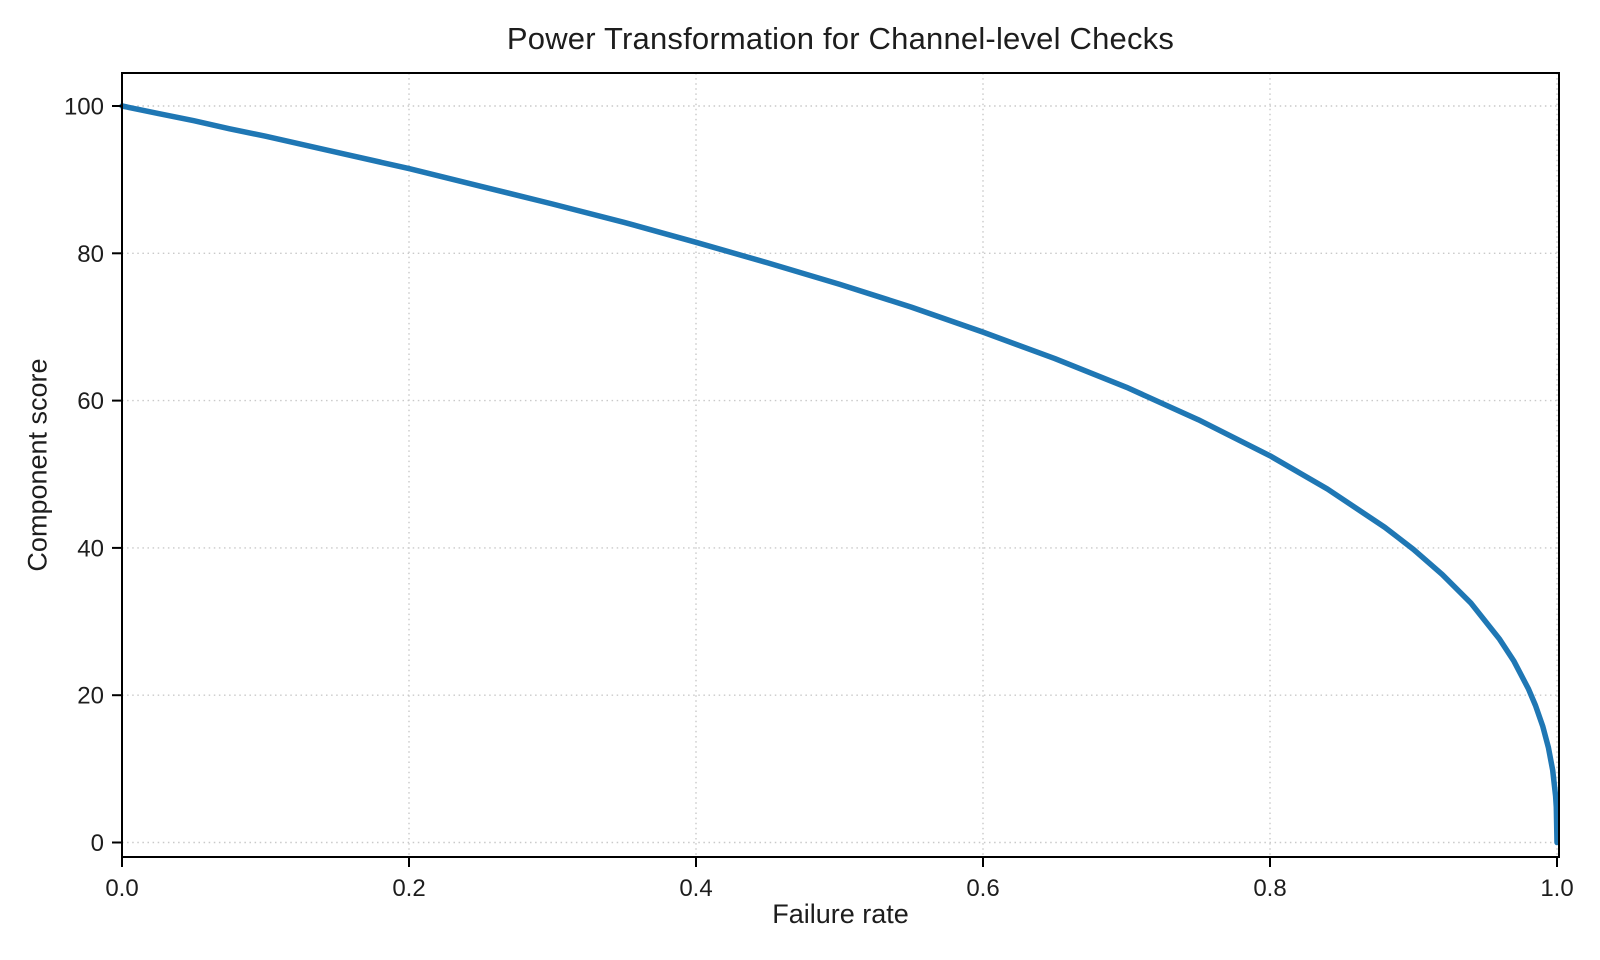 Image resolution: width=1600 pixels, height=960 pixels. What do you see at coordinates (408, 888) in the screenshot?
I see `x-tick-label: 0.2` at bounding box center [408, 888].